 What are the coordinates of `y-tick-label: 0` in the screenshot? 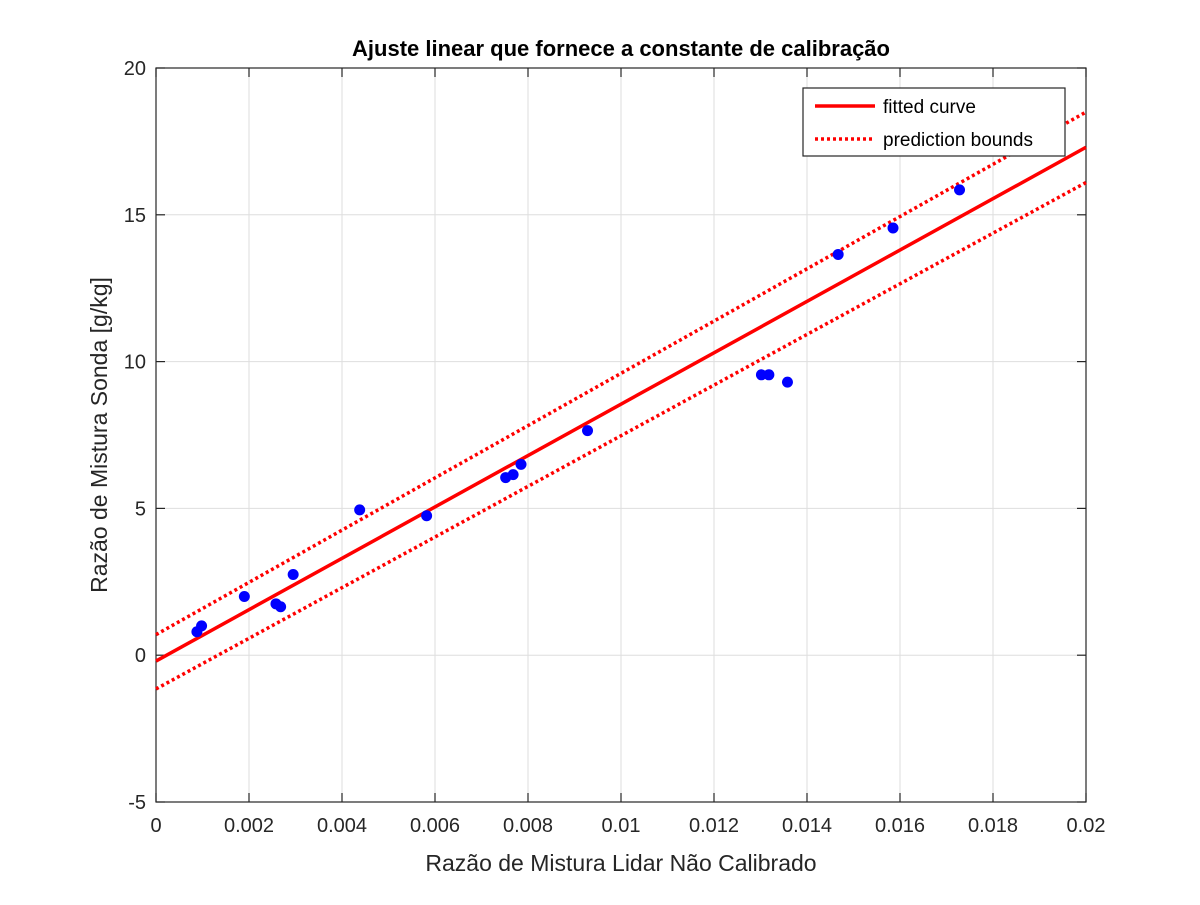 It's located at (140, 656).